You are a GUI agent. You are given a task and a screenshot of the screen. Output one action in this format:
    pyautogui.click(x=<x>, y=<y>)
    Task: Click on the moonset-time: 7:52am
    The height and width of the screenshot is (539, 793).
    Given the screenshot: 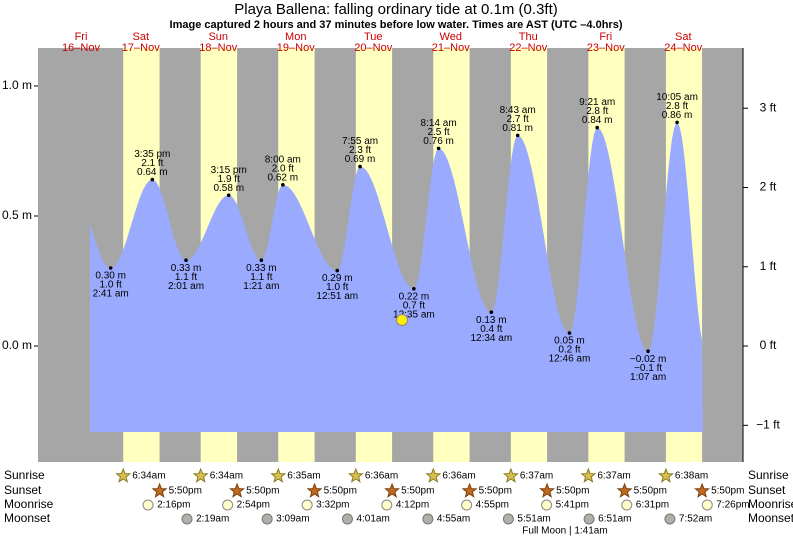 What is the action you would take?
    pyautogui.click(x=695, y=519)
    